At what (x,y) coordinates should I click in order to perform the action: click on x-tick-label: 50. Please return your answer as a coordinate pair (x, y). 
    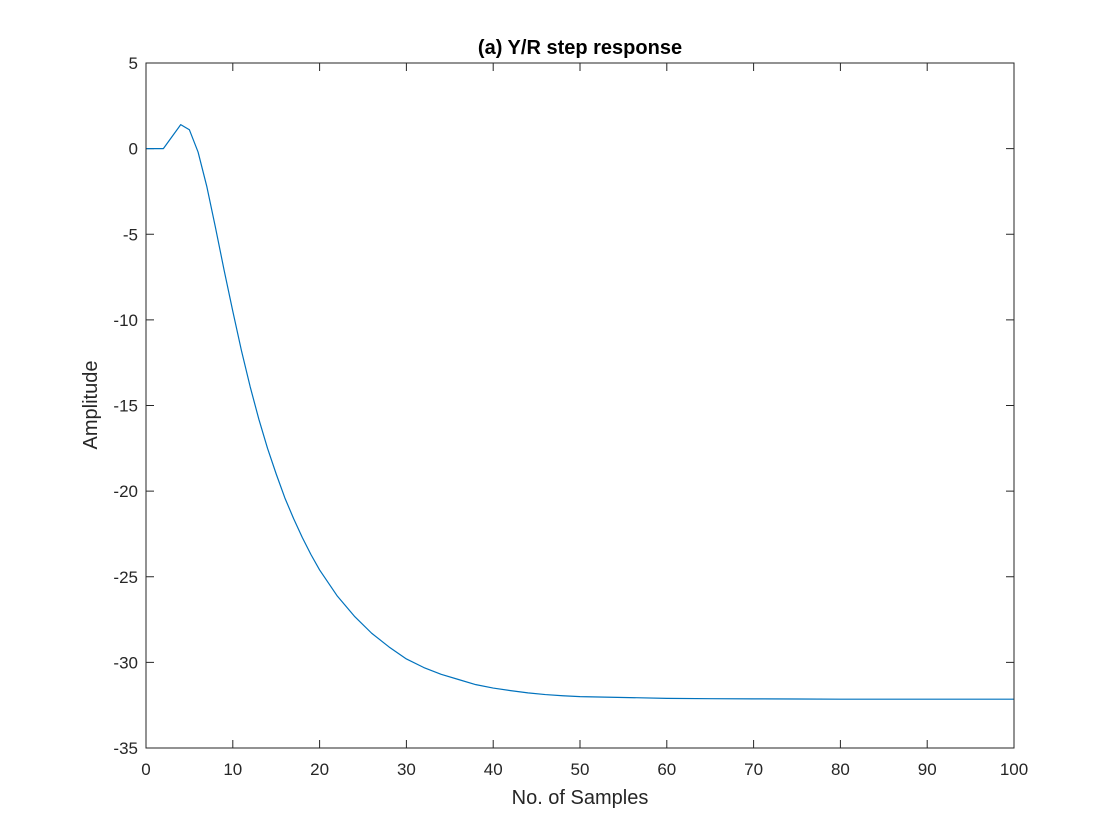
    Looking at the image, I should click on (580, 769).